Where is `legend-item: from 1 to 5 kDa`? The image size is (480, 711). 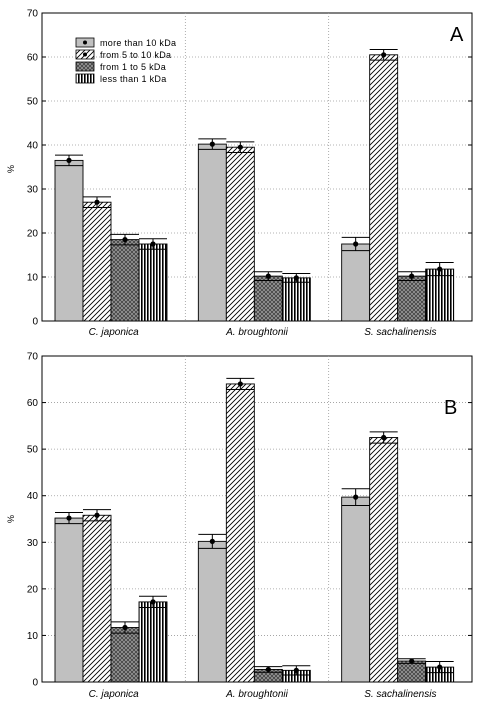
legend-item: from 1 to 5 kDa is located at coordinates (120, 66).